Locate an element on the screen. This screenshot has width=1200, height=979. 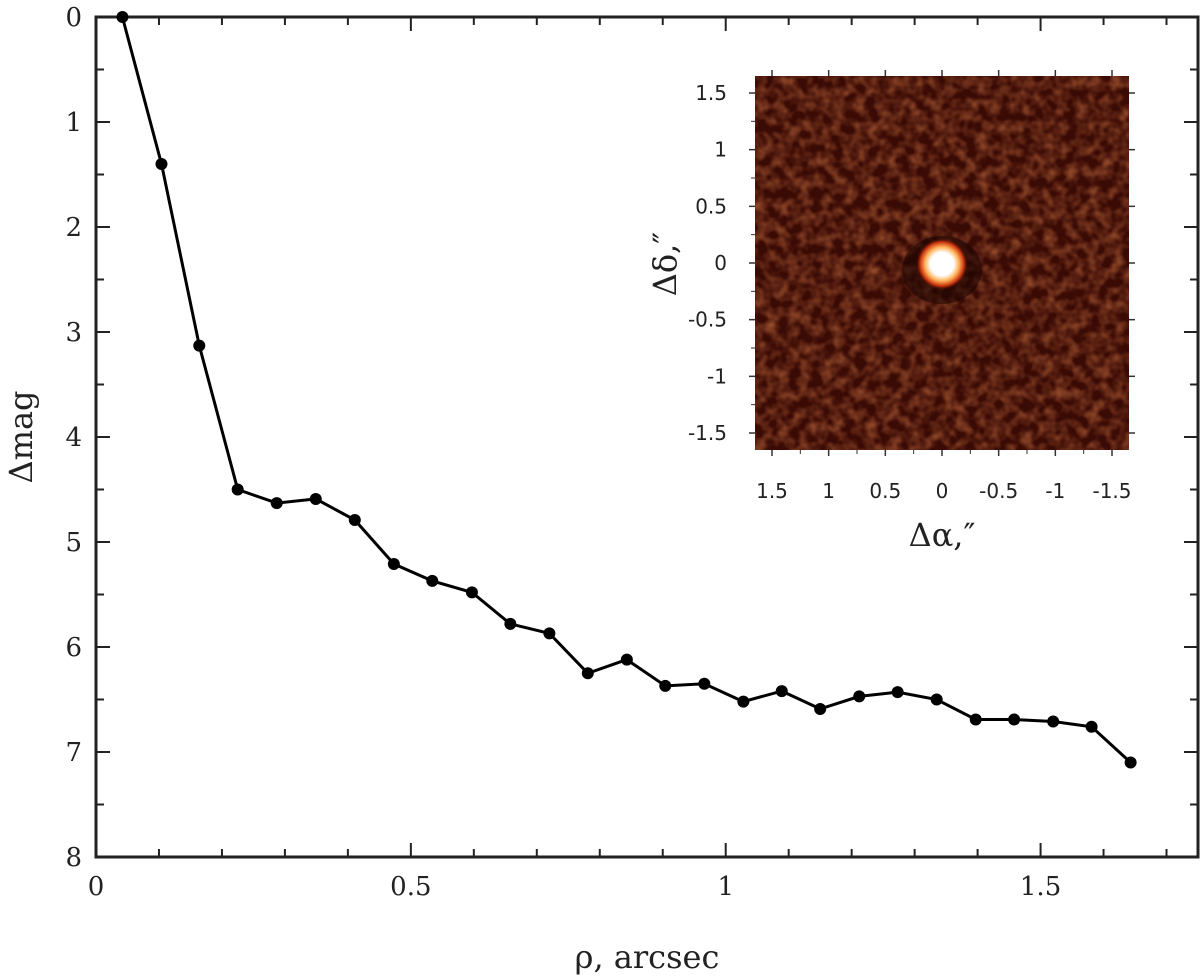
inset-x-axis-title: Δα,″ is located at coordinates (942, 535).